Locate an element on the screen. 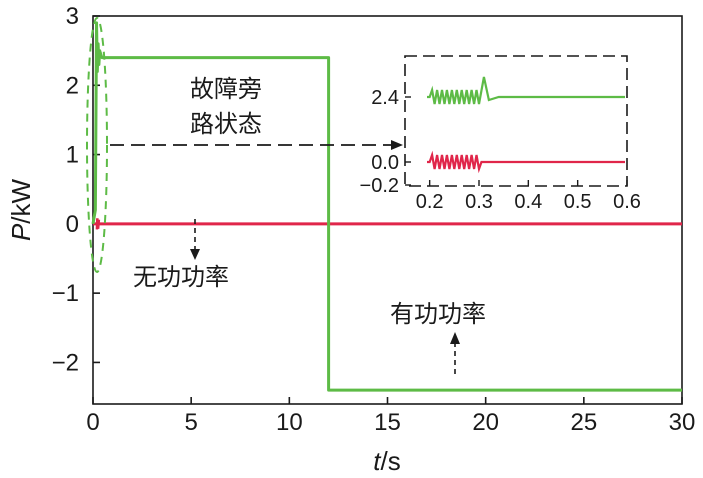 The image size is (703, 478). x-tick-label: 20 is located at coordinates (485, 422).